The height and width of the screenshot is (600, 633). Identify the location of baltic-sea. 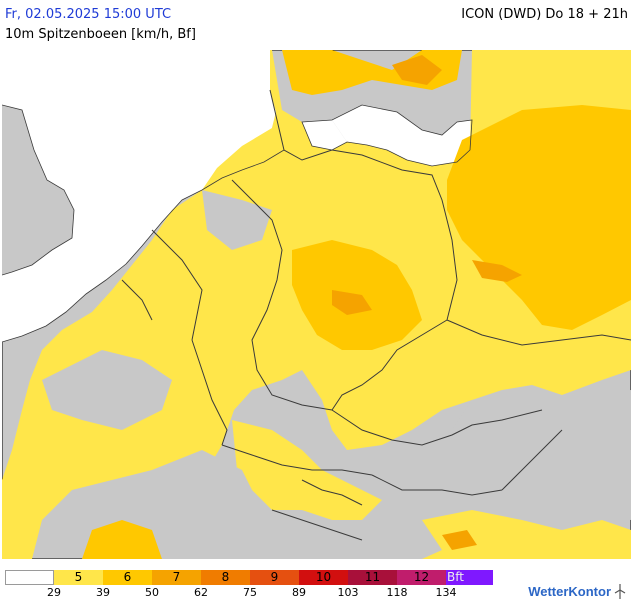
(402, 135).